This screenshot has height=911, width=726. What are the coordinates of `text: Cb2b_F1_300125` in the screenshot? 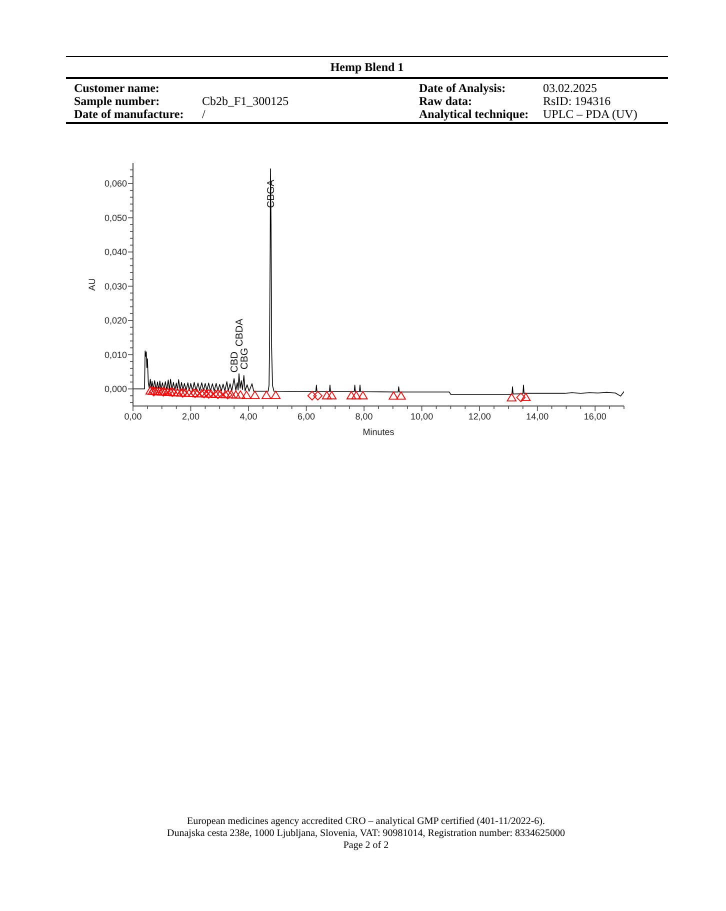 It's located at (245, 101).